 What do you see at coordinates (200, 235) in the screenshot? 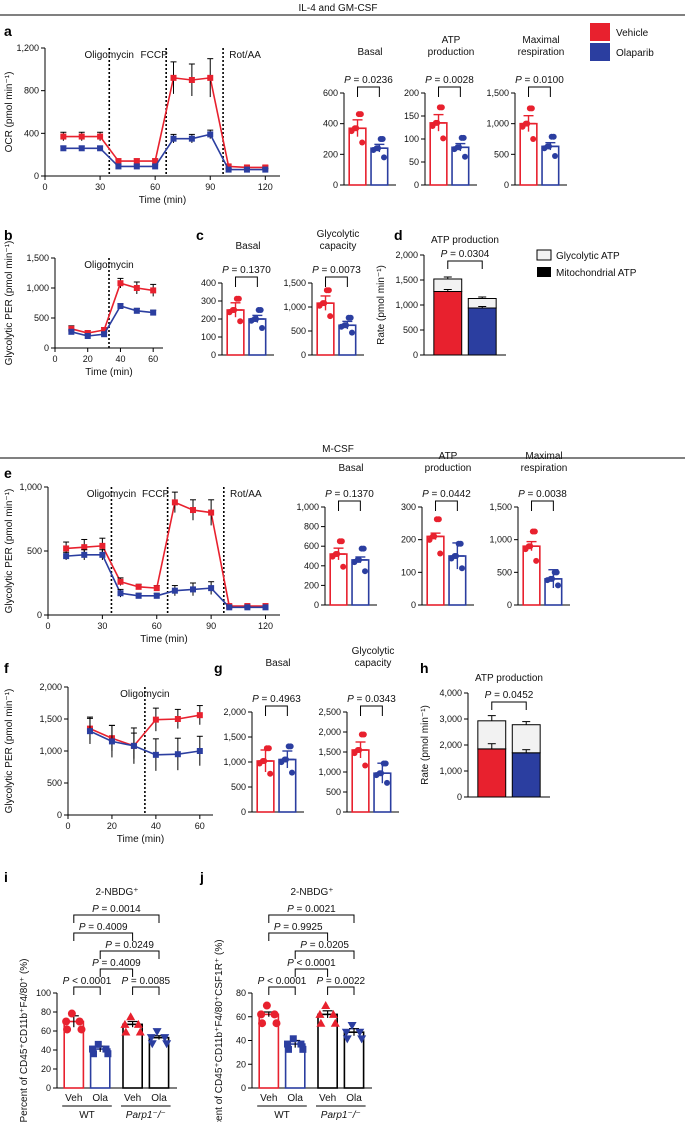
I see `panel-label-c: c` at bounding box center [200, 235].